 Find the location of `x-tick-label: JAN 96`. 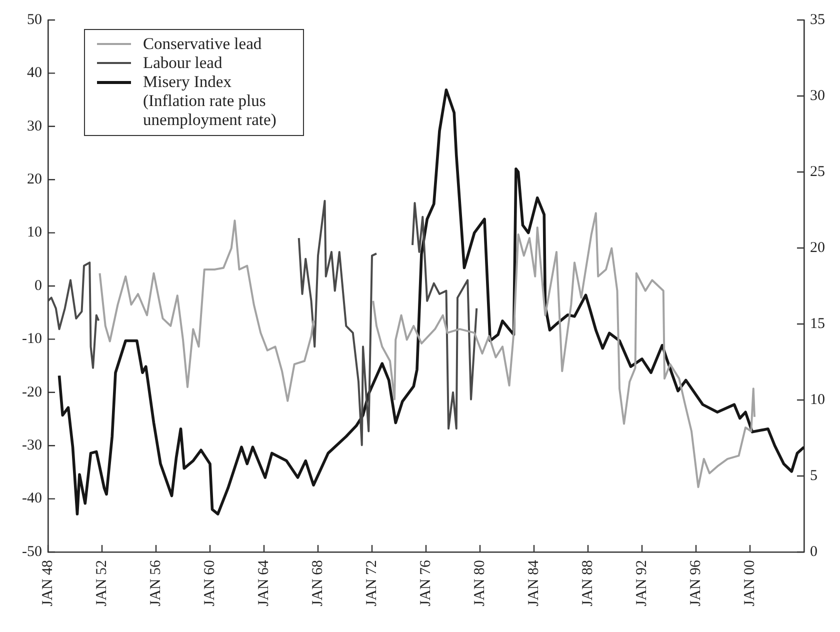

x-tick-label: JAN 96 is located at coordinates (696, 583).